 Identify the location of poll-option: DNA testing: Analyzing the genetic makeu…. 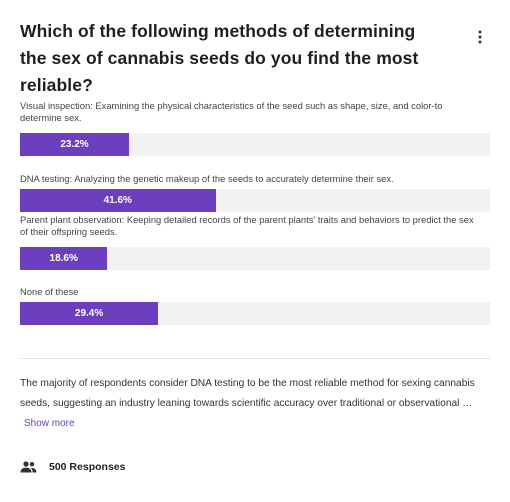
(255, 192).